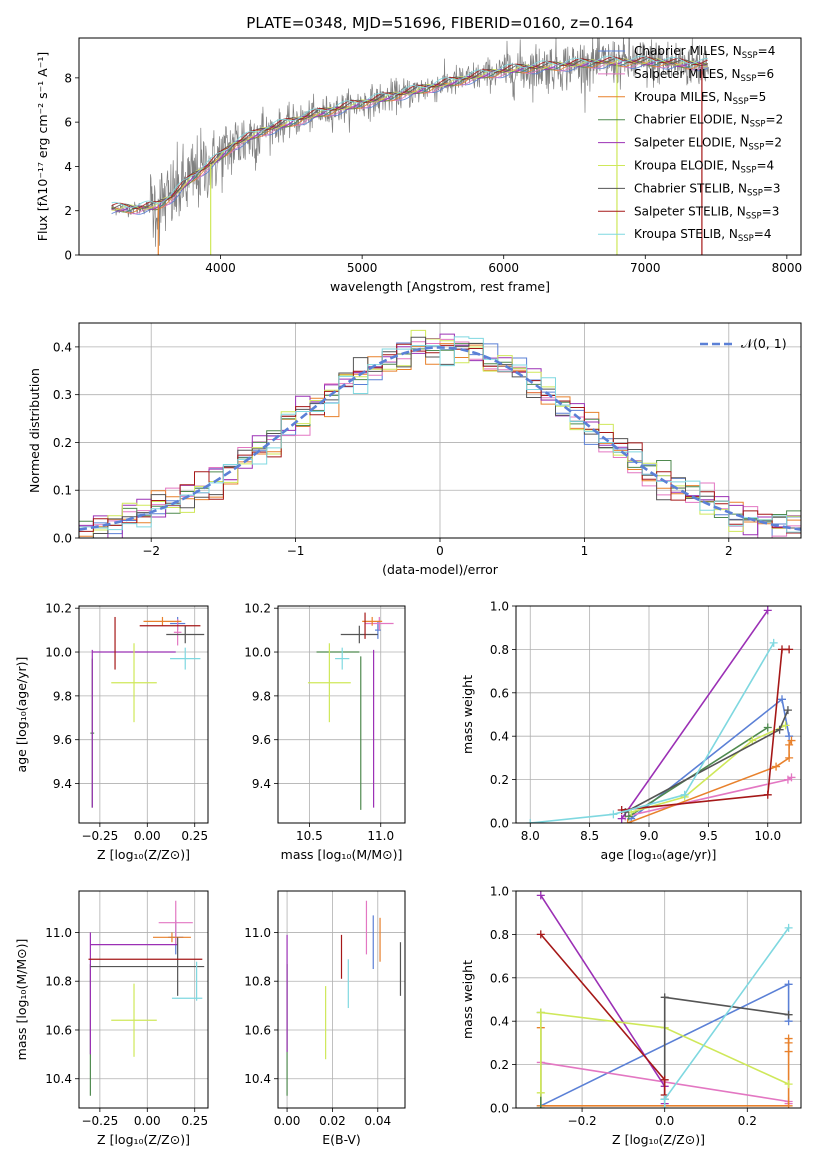 This screenshot has width=819, height=1170. What do you see at coordinates (58, 1079) in the screenshot?
I see `y-tick-label: 10.4` at bounding box center [58, 1079].